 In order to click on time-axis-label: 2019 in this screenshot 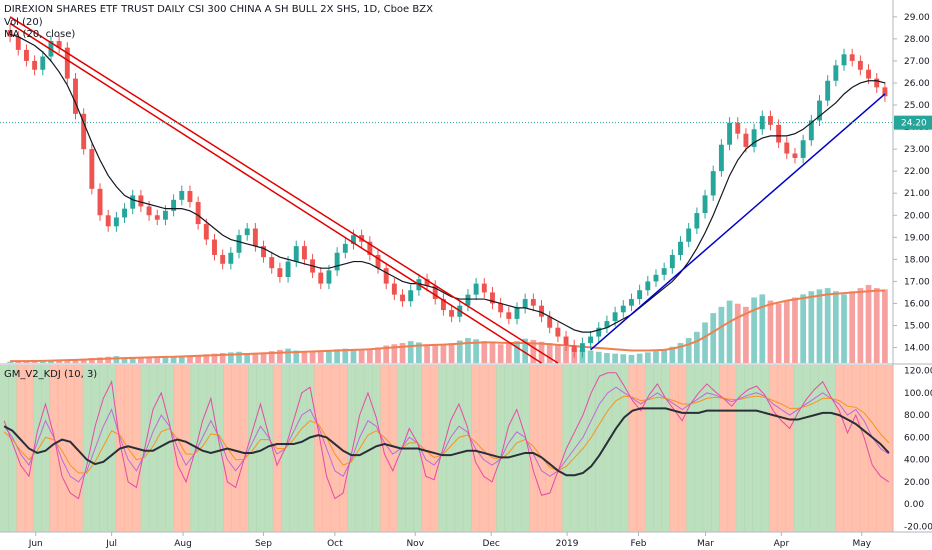, I will do `click(567, 544)`.